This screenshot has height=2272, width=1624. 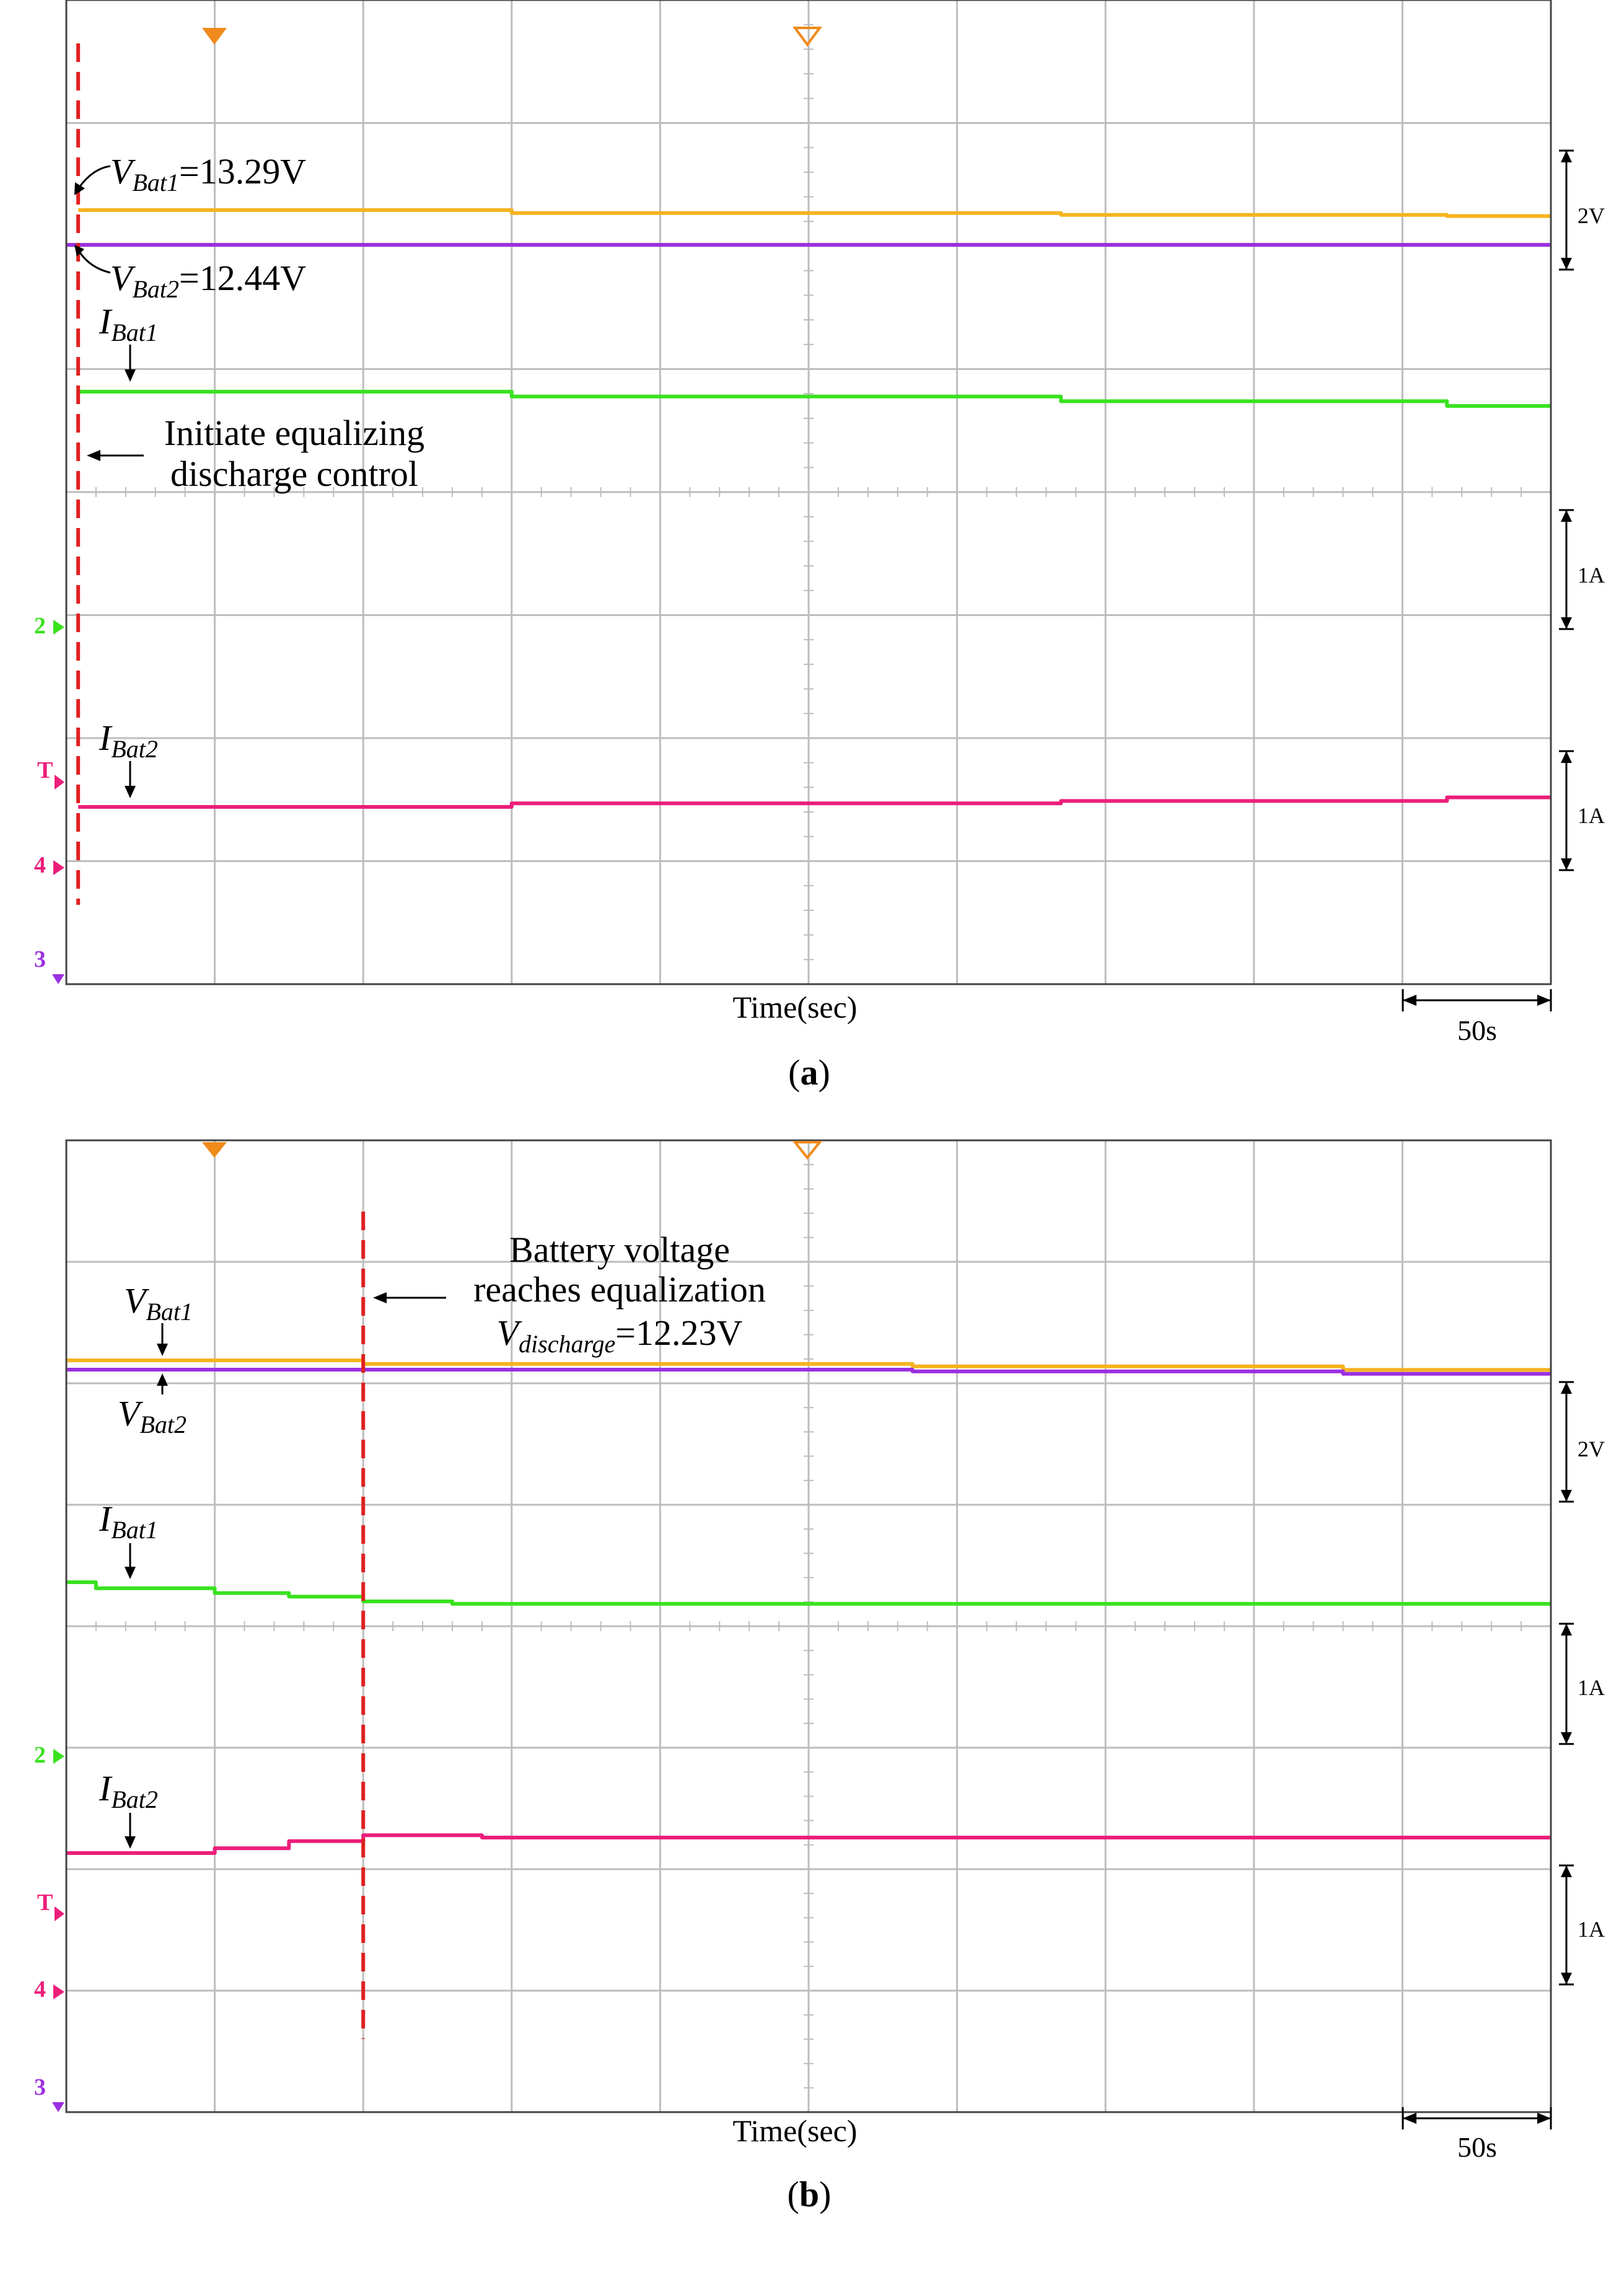 I want to click on svg-text: reaches equalization, so click(x=619, y=1290).